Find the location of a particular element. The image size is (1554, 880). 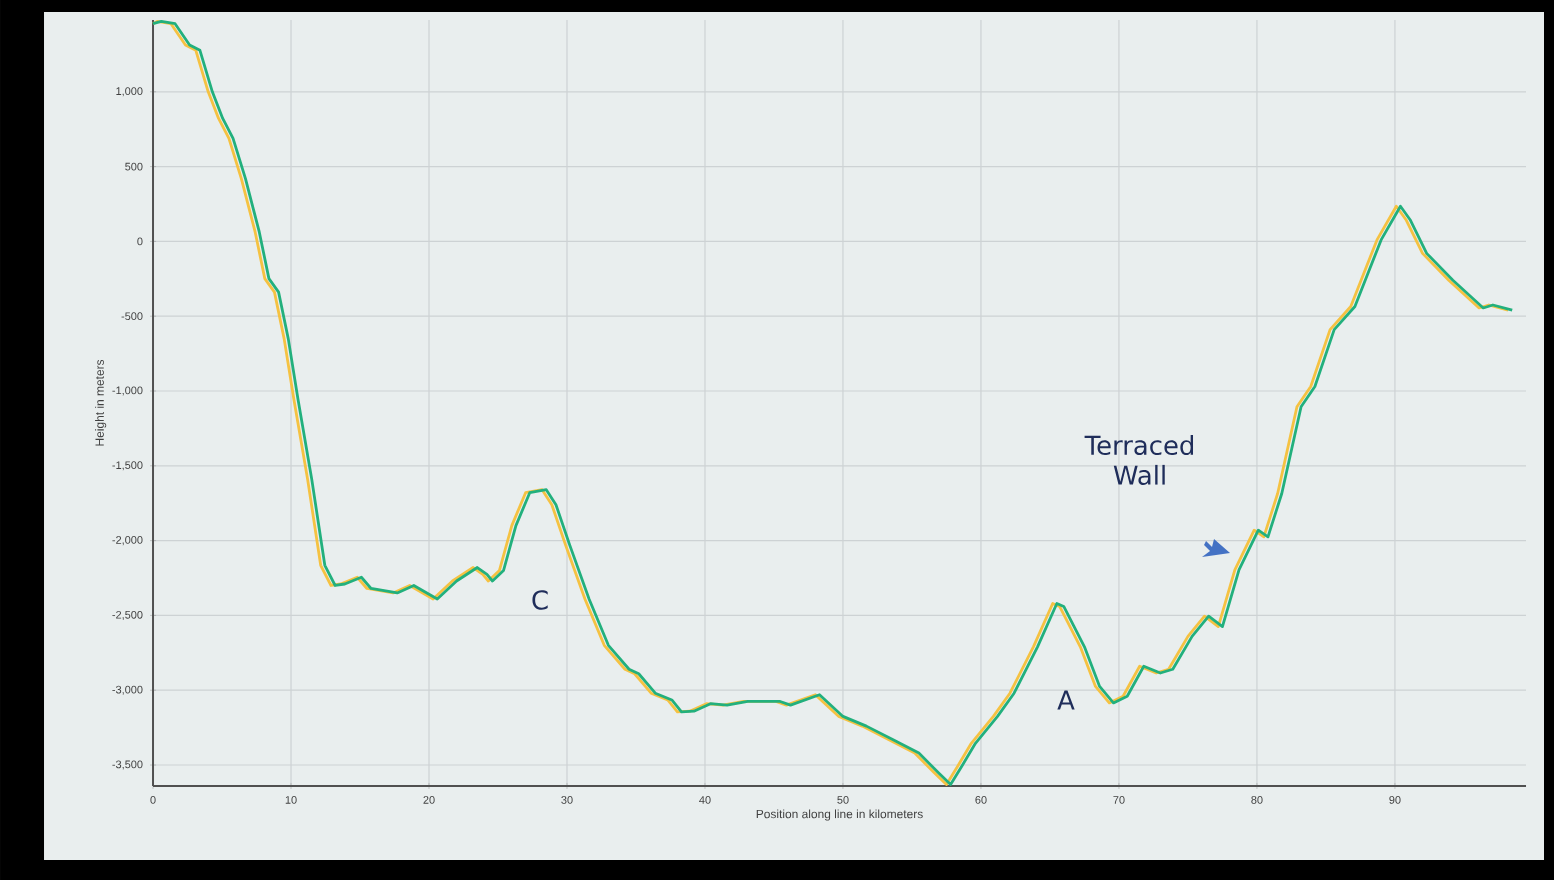

annotation: Terraced Wall is located at coordinates (1139, 460).